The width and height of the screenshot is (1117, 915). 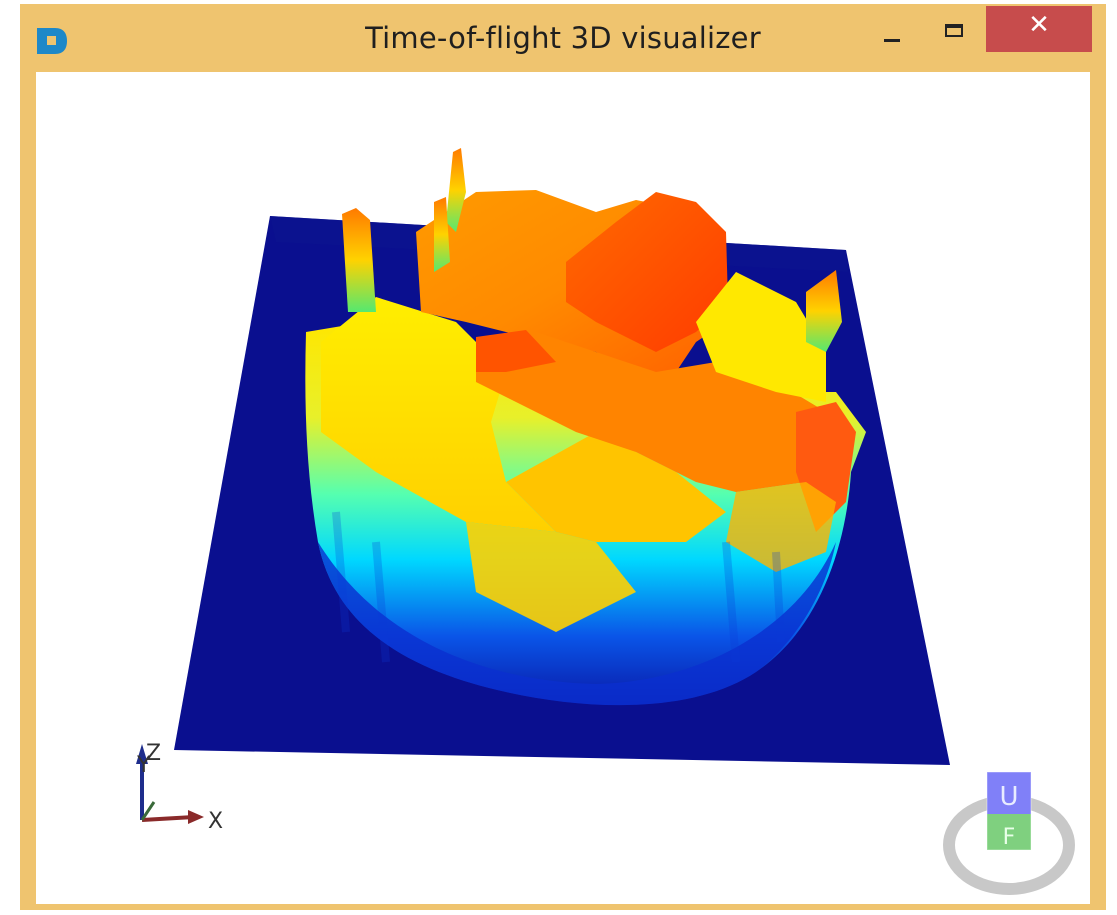 I want to click on view-cube-up-face: U, so click(x=1008, y=797).